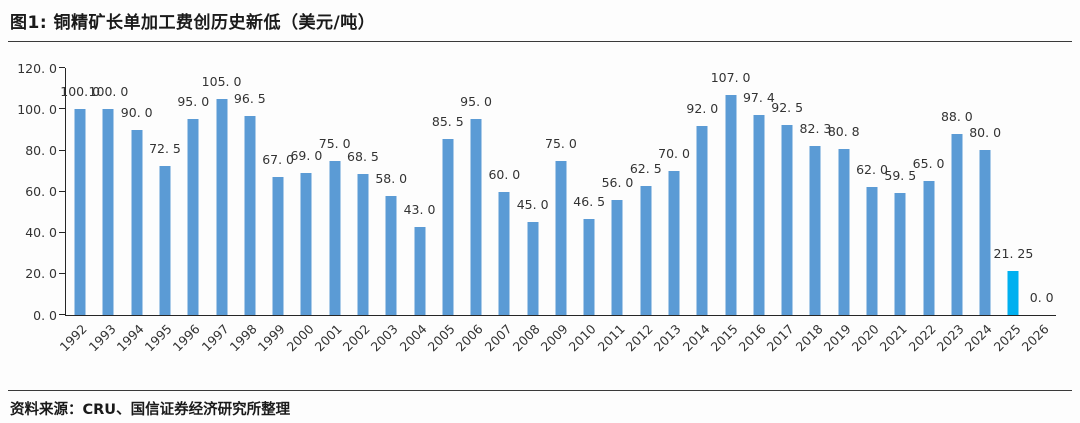  I want to click on bar-slot-2004: 43. 0 2004, so click(416, 211).